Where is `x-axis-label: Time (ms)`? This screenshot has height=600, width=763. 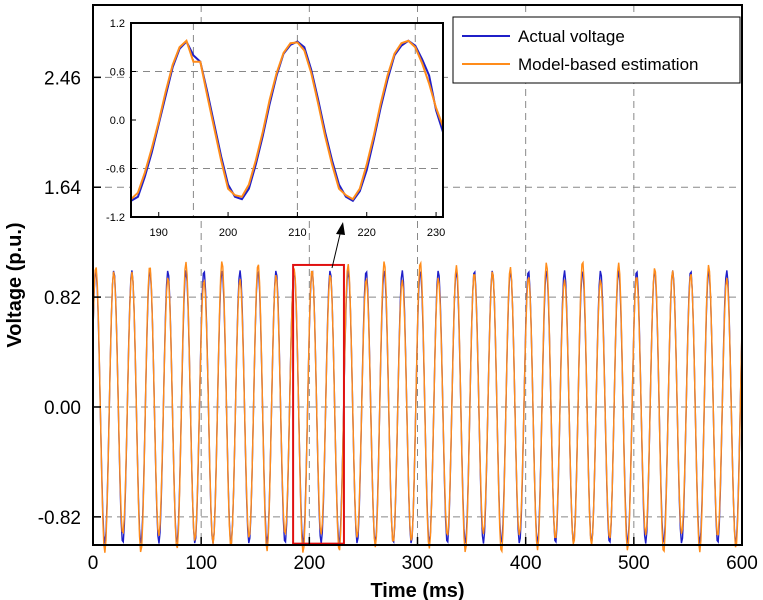 x-axis-label: Time (ms) is located at coordinates (417, 590).